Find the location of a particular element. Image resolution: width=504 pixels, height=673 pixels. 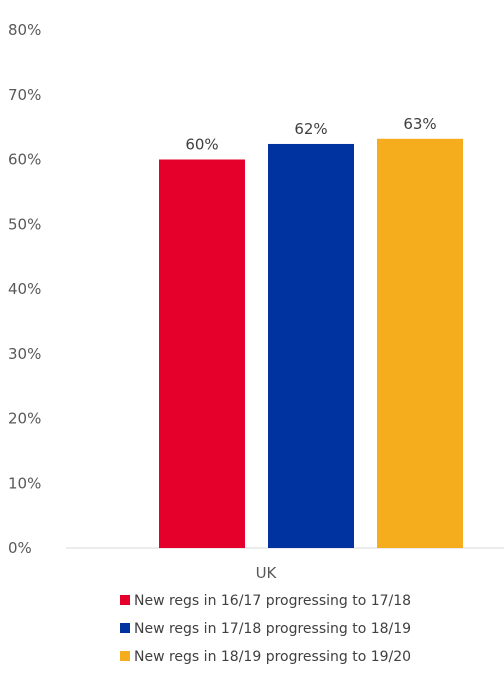

y-tick-label: 10% is located at coordinates (24, 483).